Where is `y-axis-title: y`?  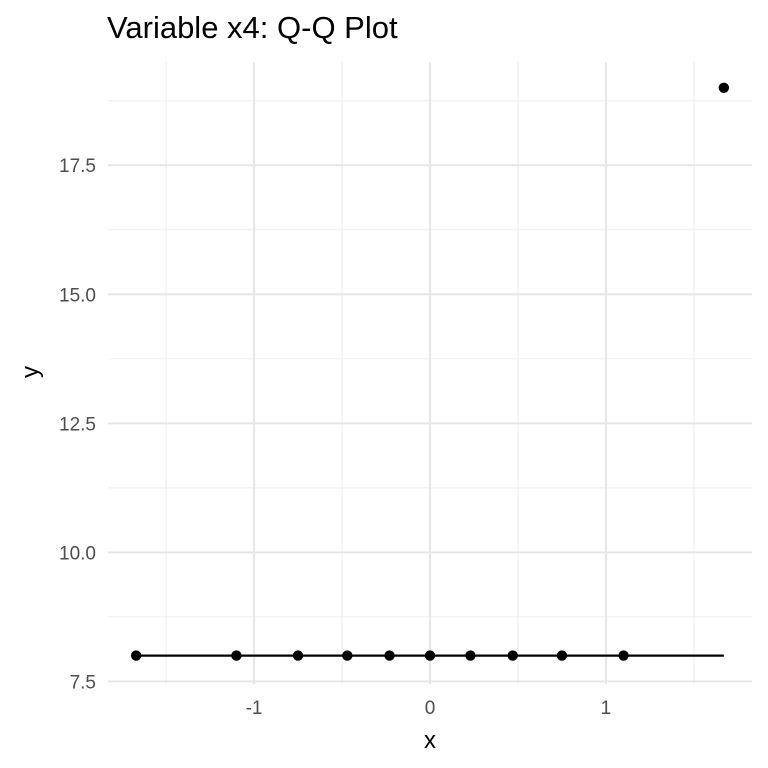
y-axis-title: y is located at coordinates (30, 372).